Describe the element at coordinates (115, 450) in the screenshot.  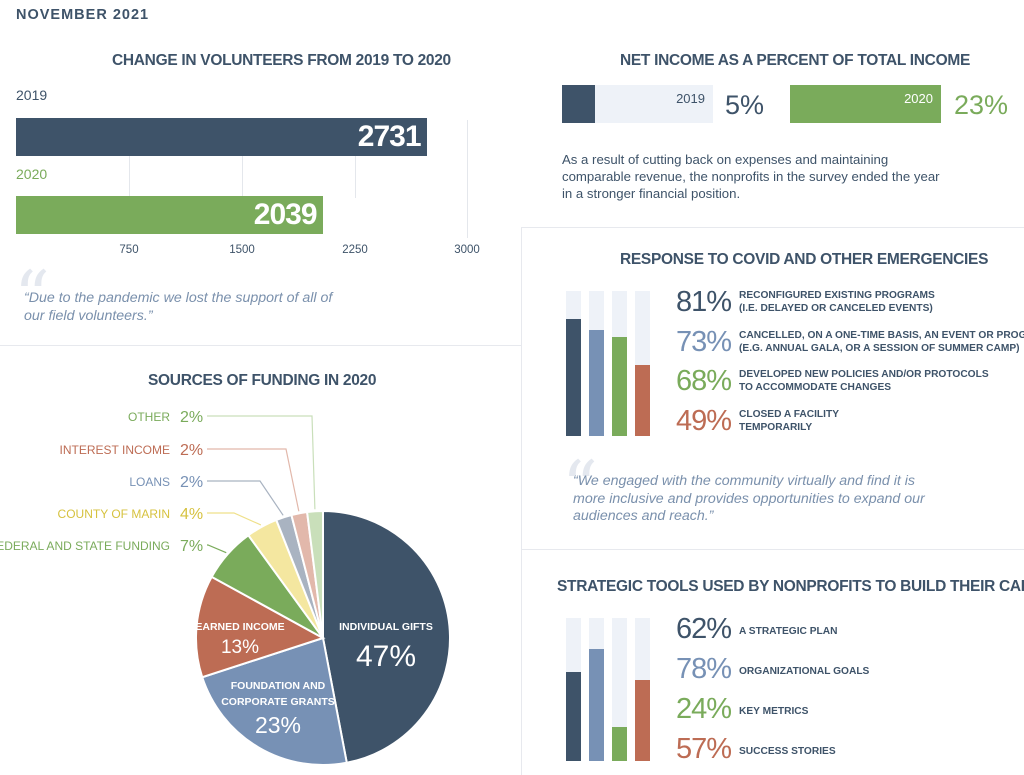
I see `pie-outside-label: INTEREST INCOME` at that location.